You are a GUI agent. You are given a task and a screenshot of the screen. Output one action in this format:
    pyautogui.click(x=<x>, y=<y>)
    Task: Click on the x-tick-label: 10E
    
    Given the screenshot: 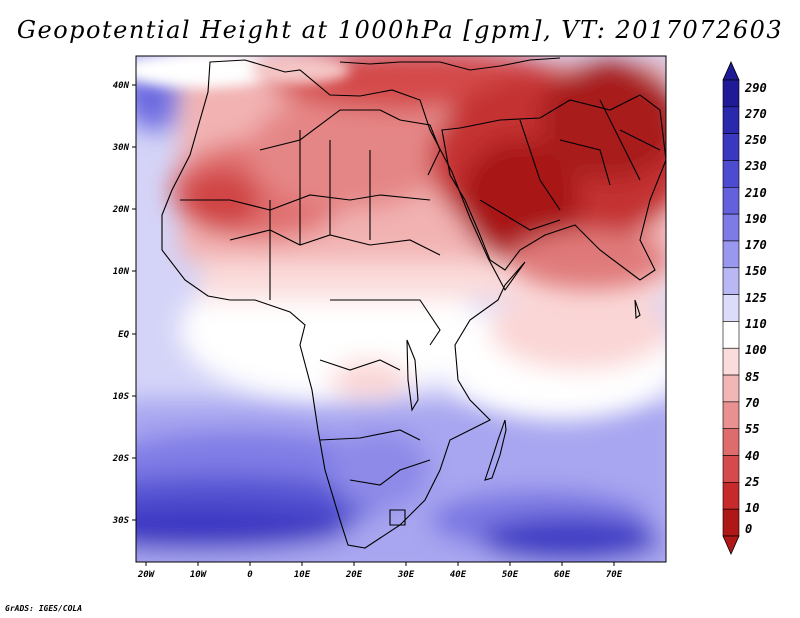 What is the action you would take?
    pyautogui.click(x=302, y=575)
    